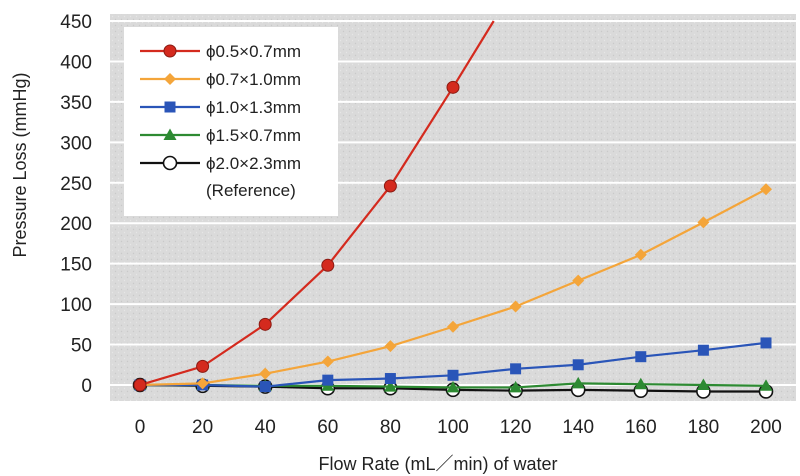  What do you see at coordinates (76, 103) in the screenshot?
I see `y-tick-label: 350` at bounding box center [76, 103].